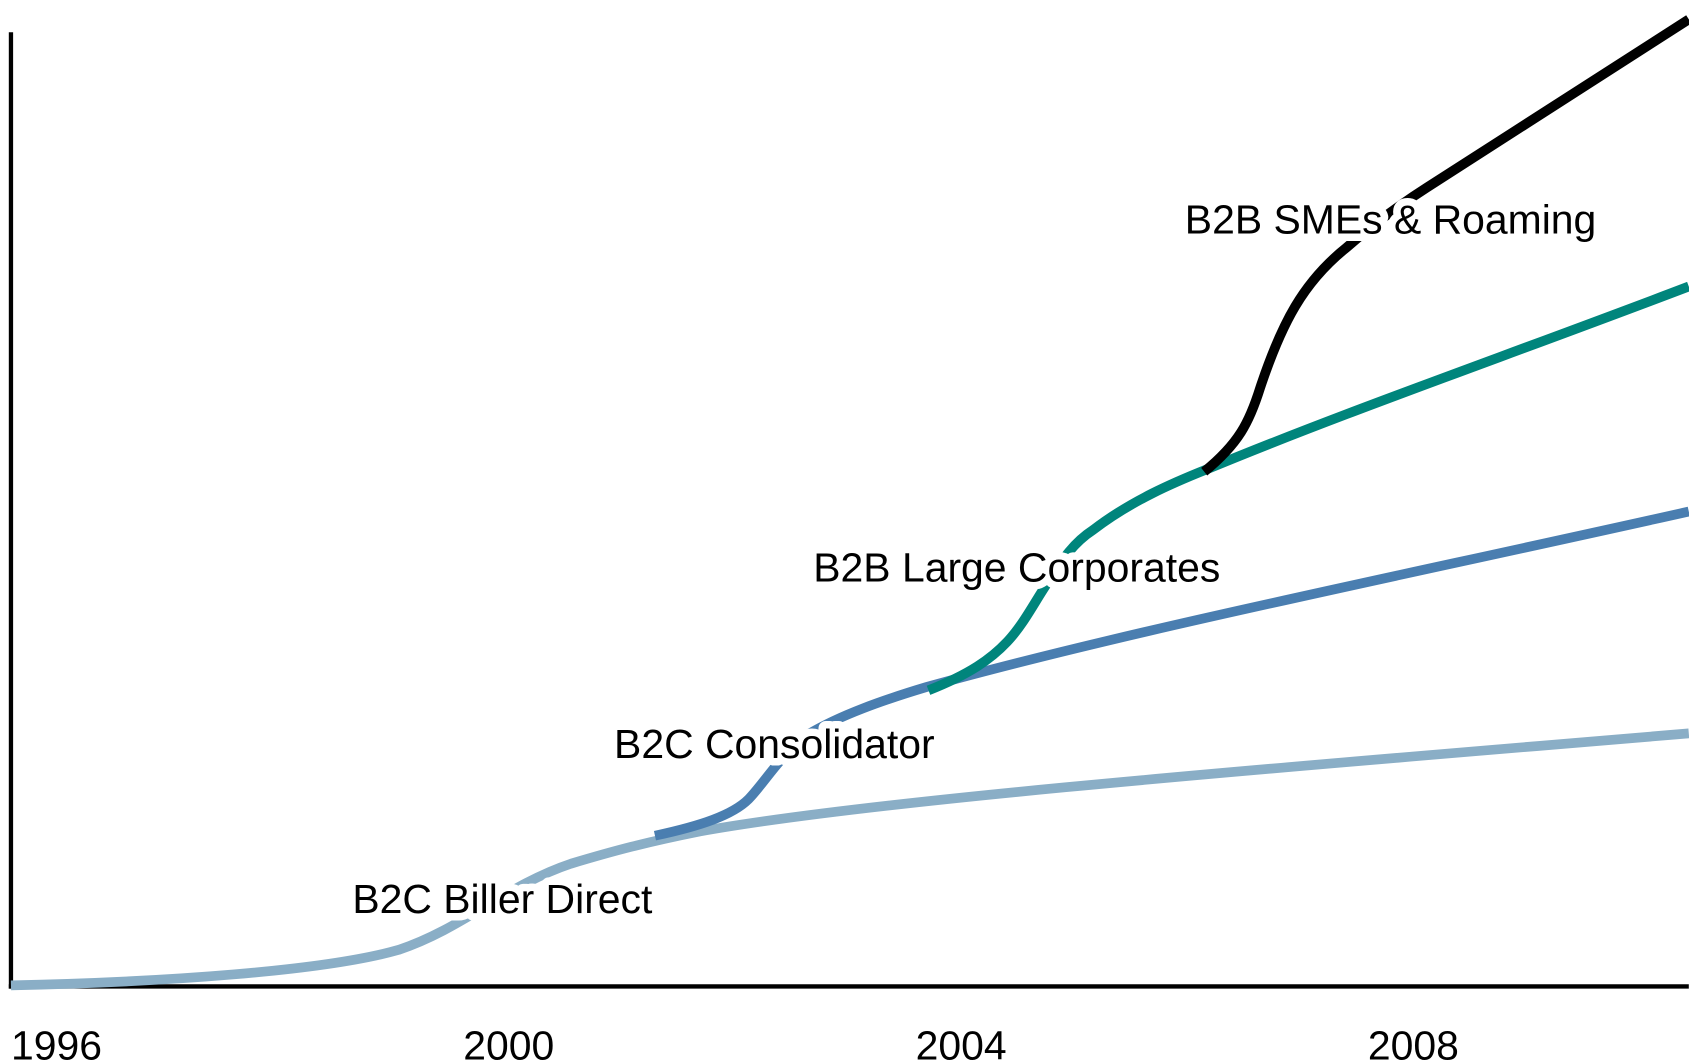 The image size is (1689, 1064). What do you see at coordinates (961, 1043) in the screenshot?
I see `x-tick-label: 2004` at bounding box center [961, 1043].